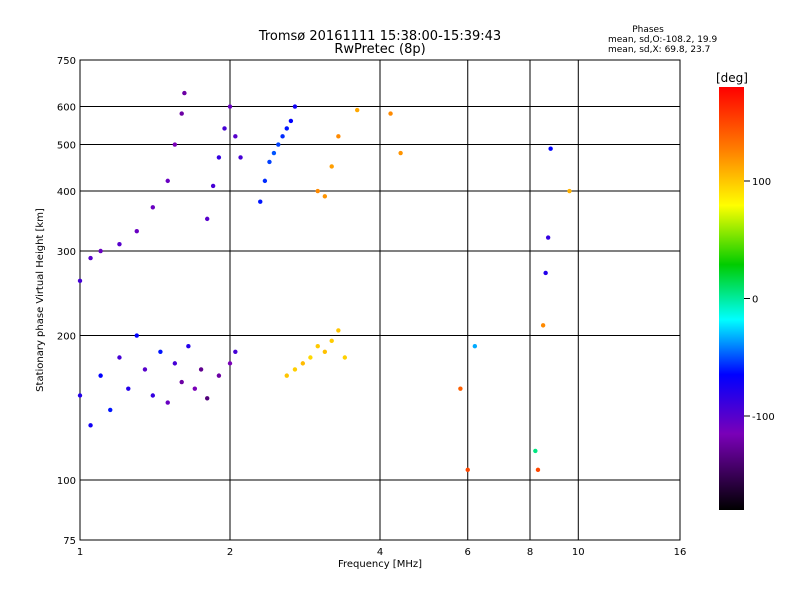 The height and width of the screenshot is (600, 800). I want to click on y-tick-label: 100, so click(66, 481).